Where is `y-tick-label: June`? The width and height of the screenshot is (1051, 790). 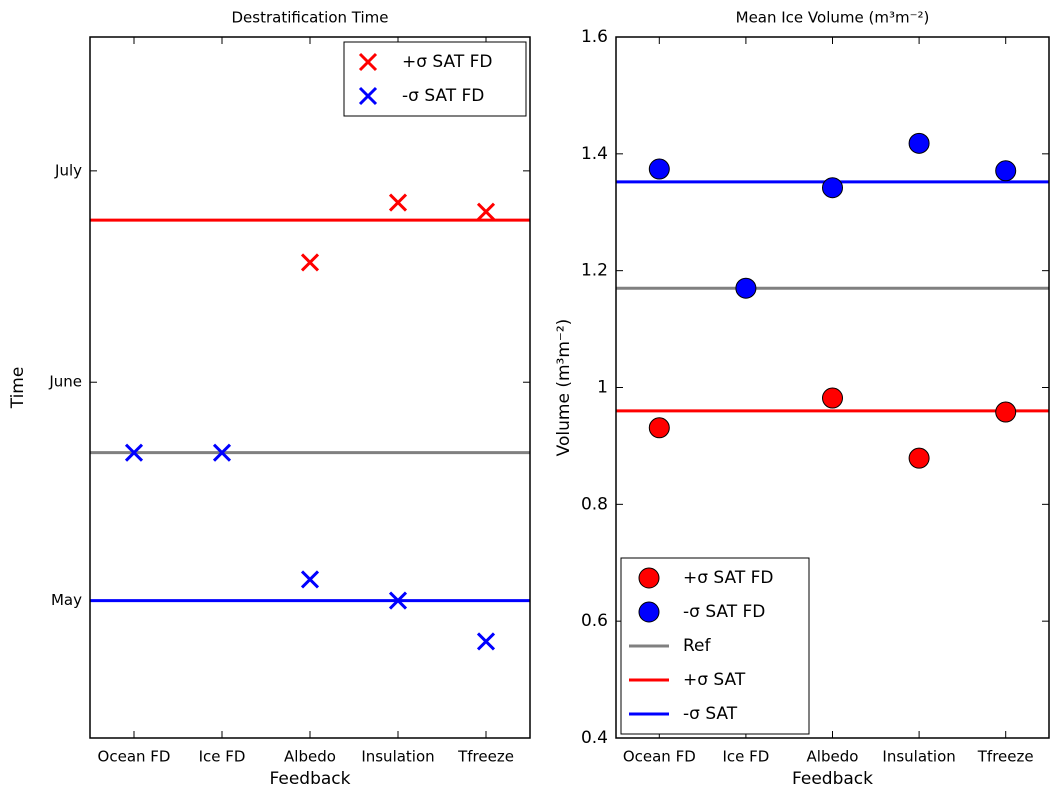 y-tick-label: June is located at coordinates (65, 382).